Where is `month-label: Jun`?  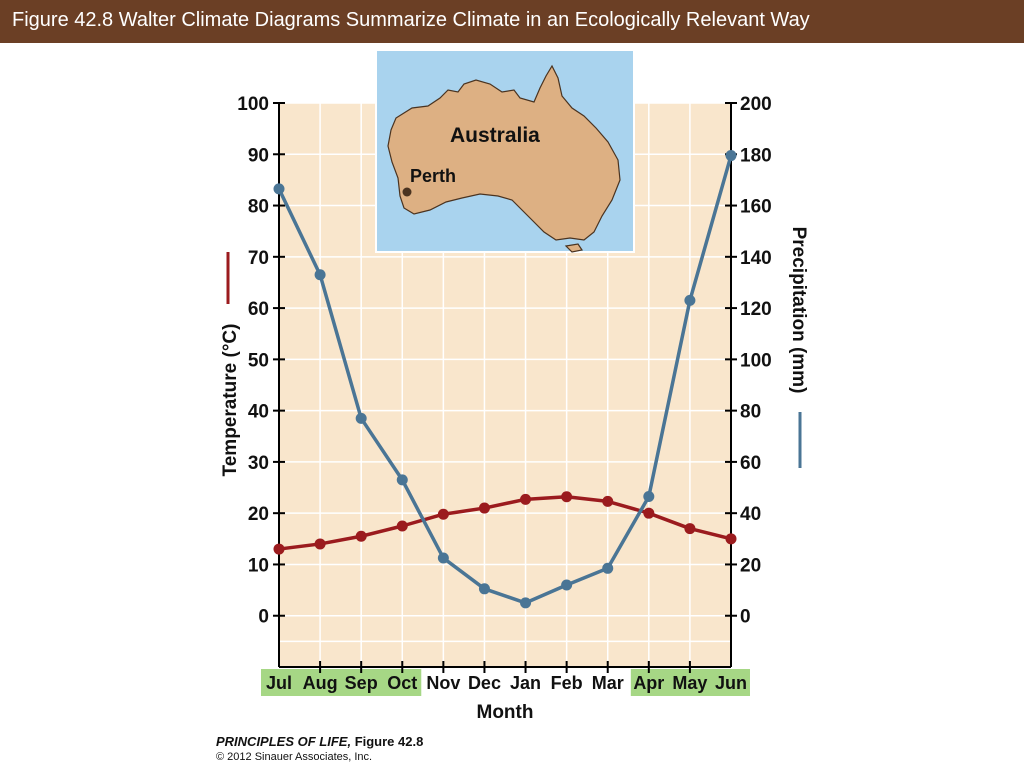
month-label: Jun is located at coordinates (731, 683).